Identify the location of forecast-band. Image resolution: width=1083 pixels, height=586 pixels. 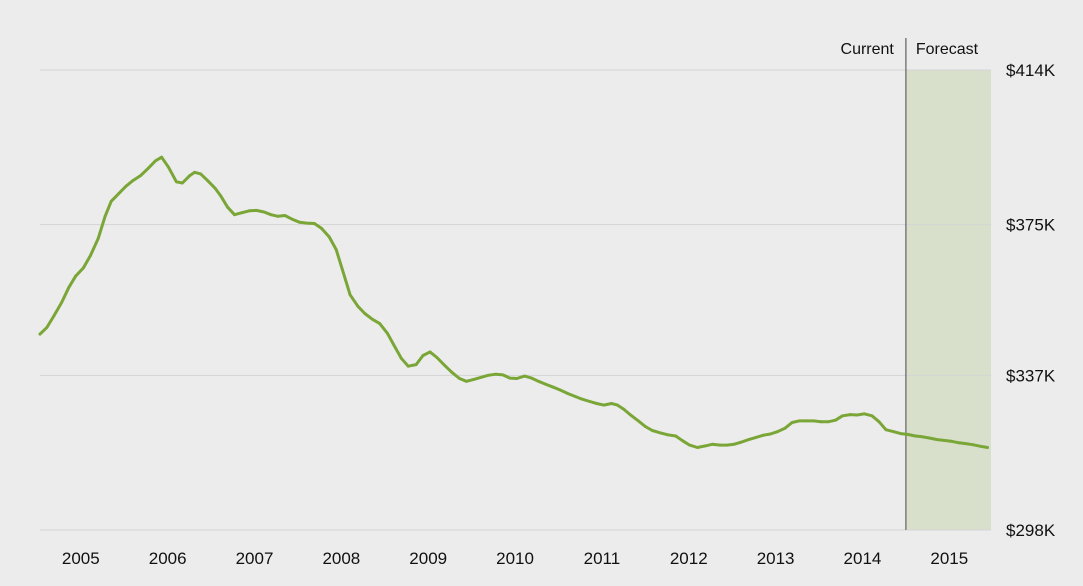
(948, 300).